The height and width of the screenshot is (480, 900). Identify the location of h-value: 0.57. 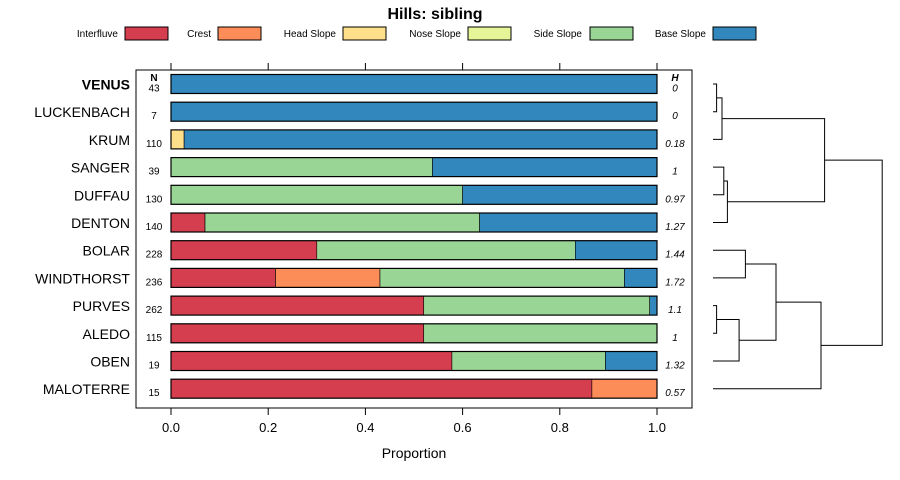
(675, 393).